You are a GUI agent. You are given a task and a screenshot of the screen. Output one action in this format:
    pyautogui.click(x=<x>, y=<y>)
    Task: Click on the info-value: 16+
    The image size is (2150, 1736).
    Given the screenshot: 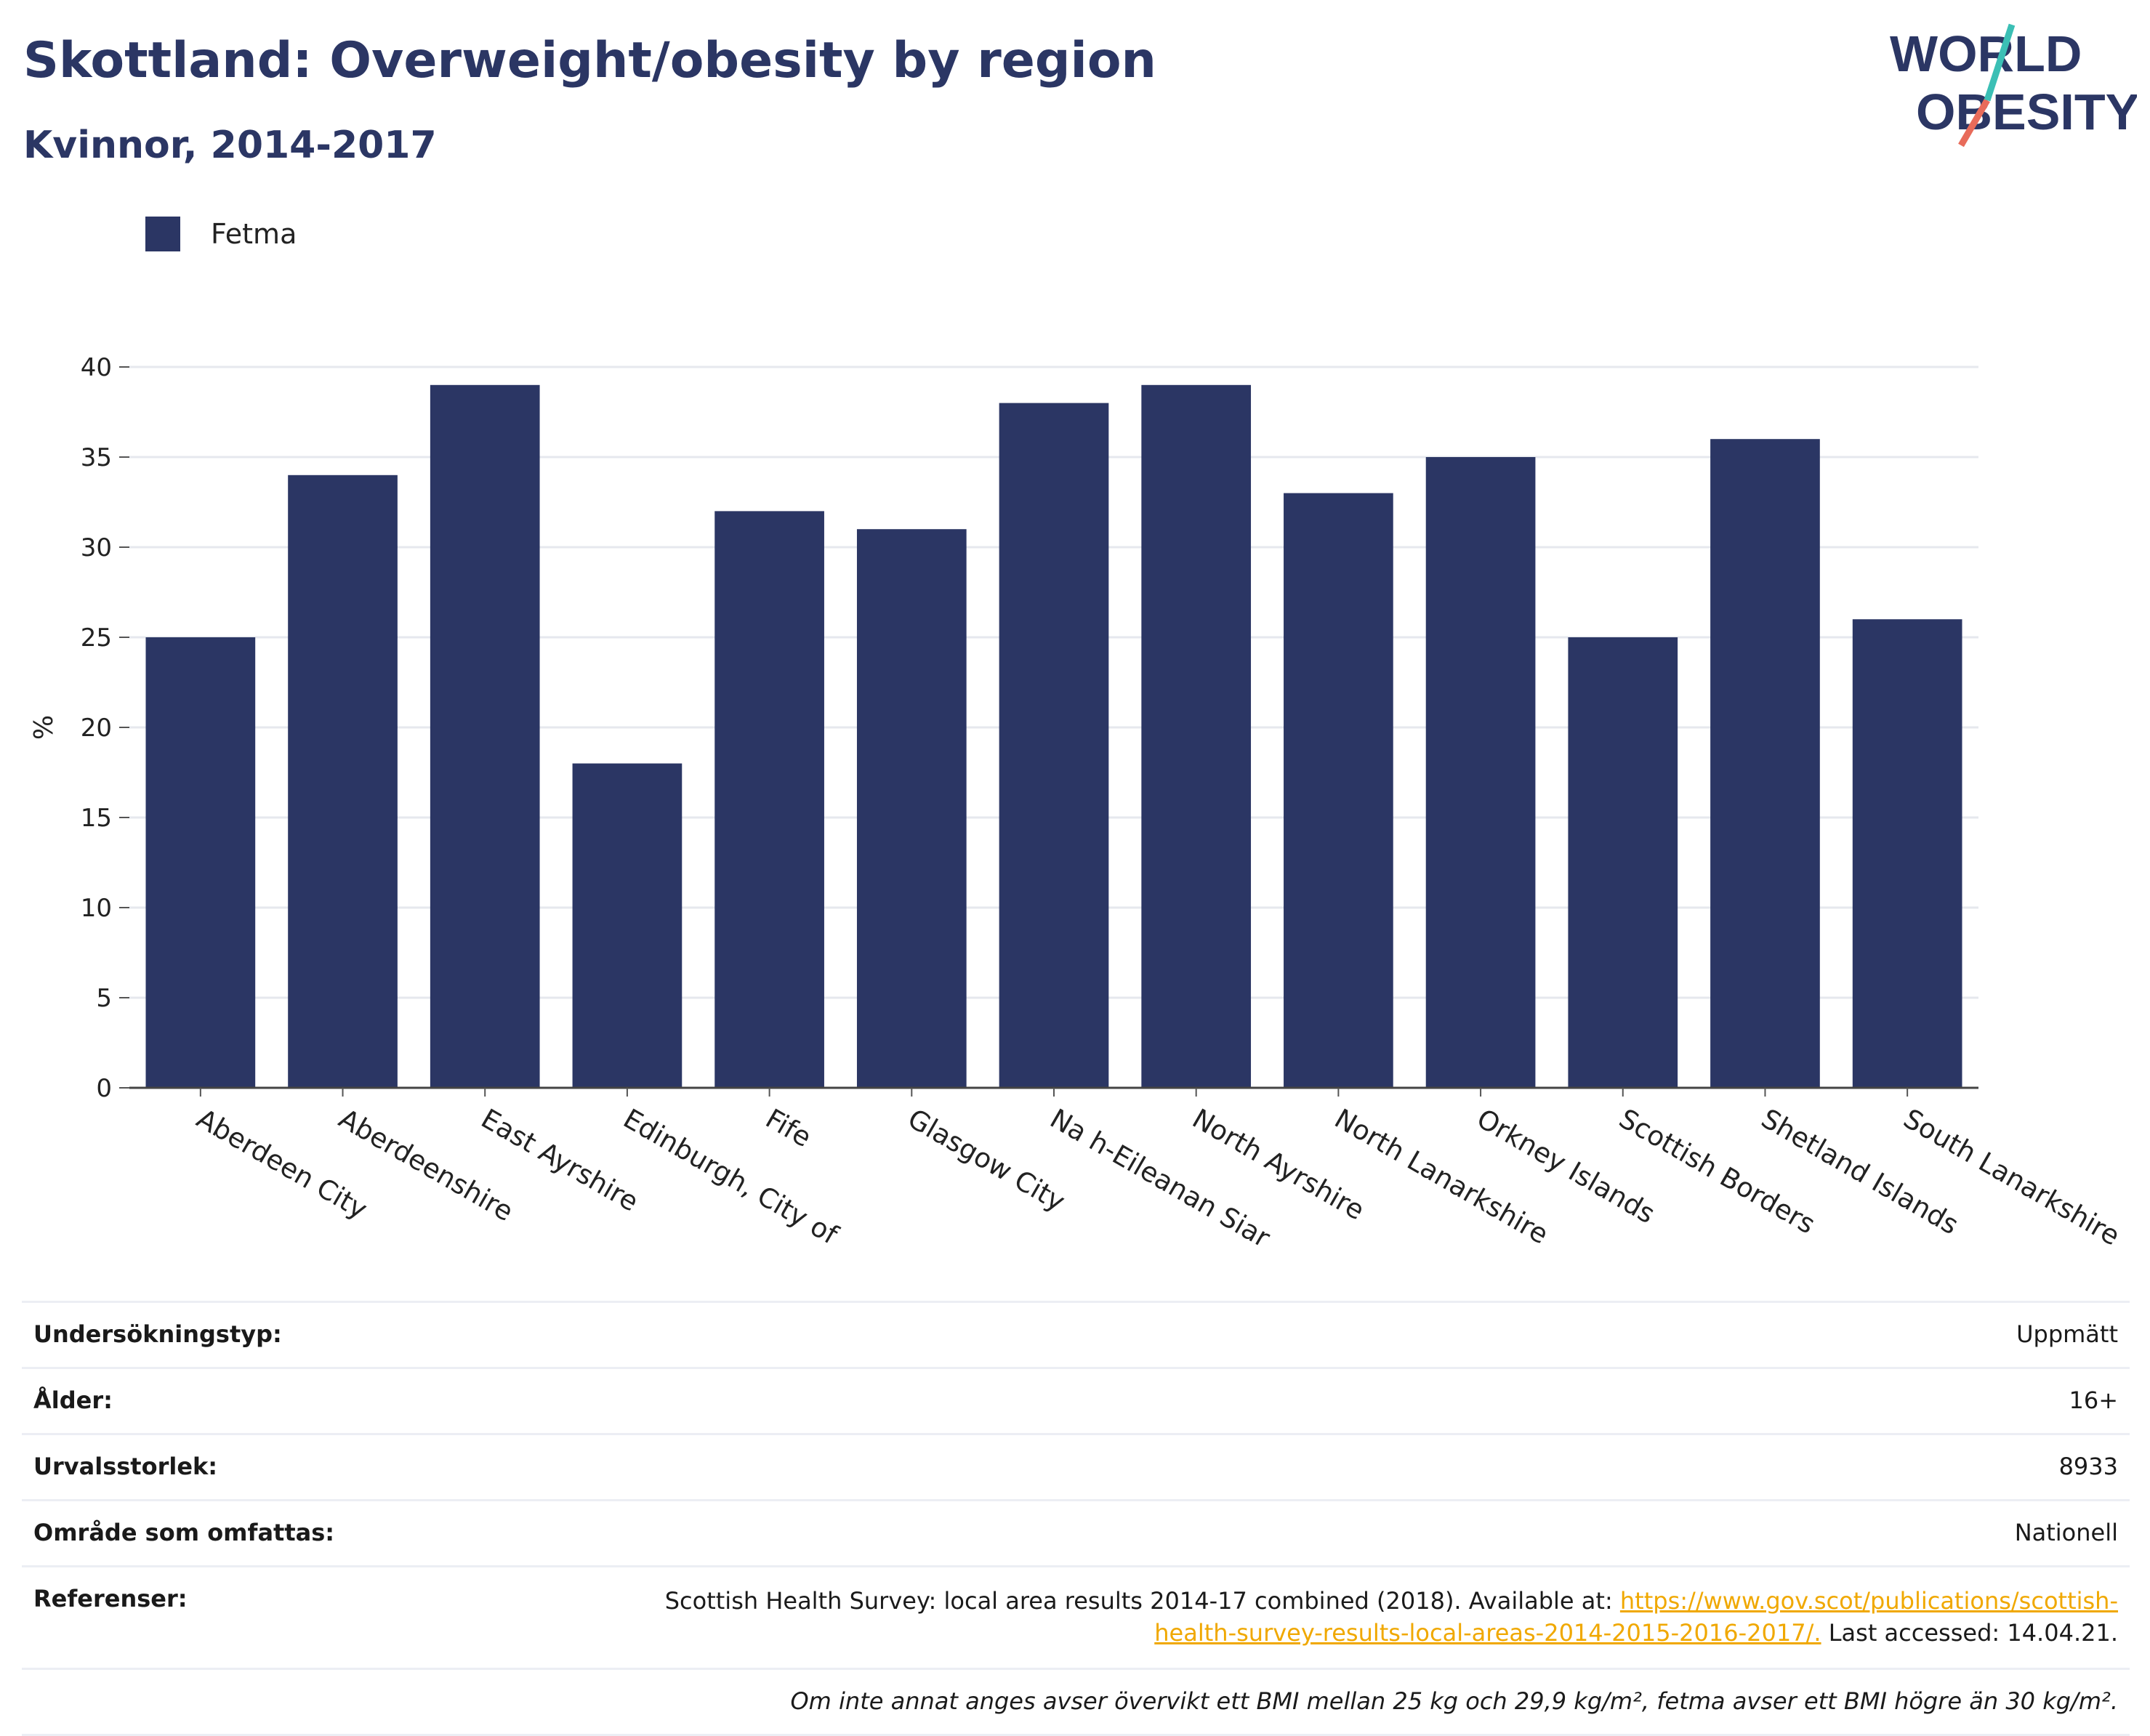 What is the action you would take?
    pyautogui.click(x=2093, y=1400)
    